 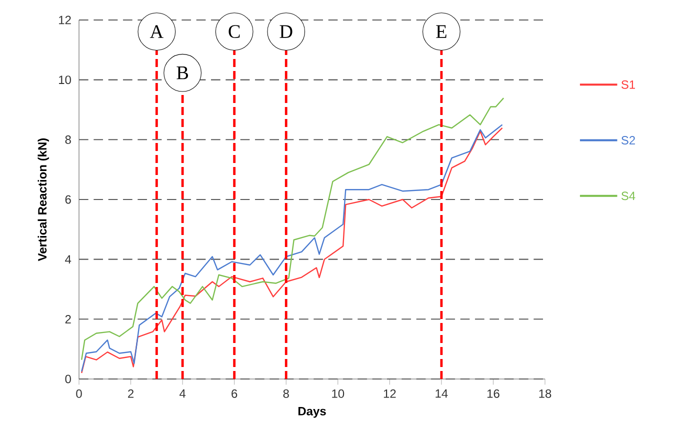 I want to click on y-tick-label: 6, so click(x=68, y=199).